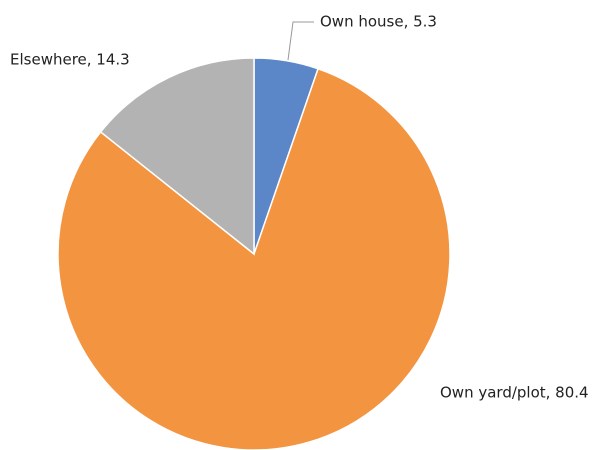  I want to click on data-label: Own yard/plot, 80.4, so click(514, 393).